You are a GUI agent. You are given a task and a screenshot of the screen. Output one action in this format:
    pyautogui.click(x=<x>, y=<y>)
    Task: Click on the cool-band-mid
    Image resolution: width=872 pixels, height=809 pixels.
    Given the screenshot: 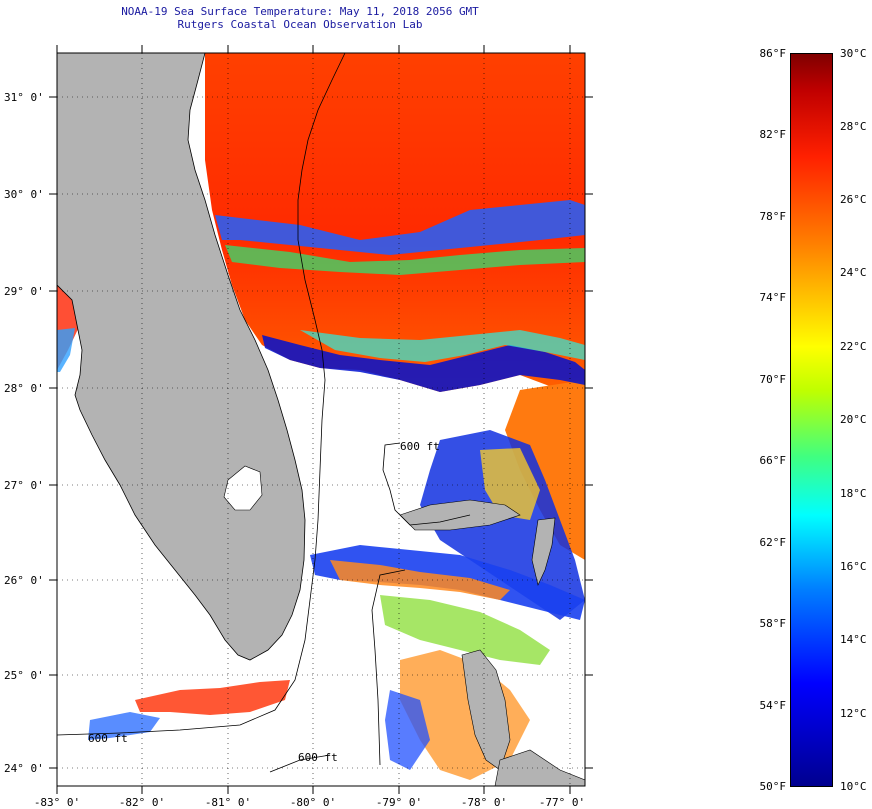 What is the action you would take?
    pyautogui.click(x=423, y=363)
    